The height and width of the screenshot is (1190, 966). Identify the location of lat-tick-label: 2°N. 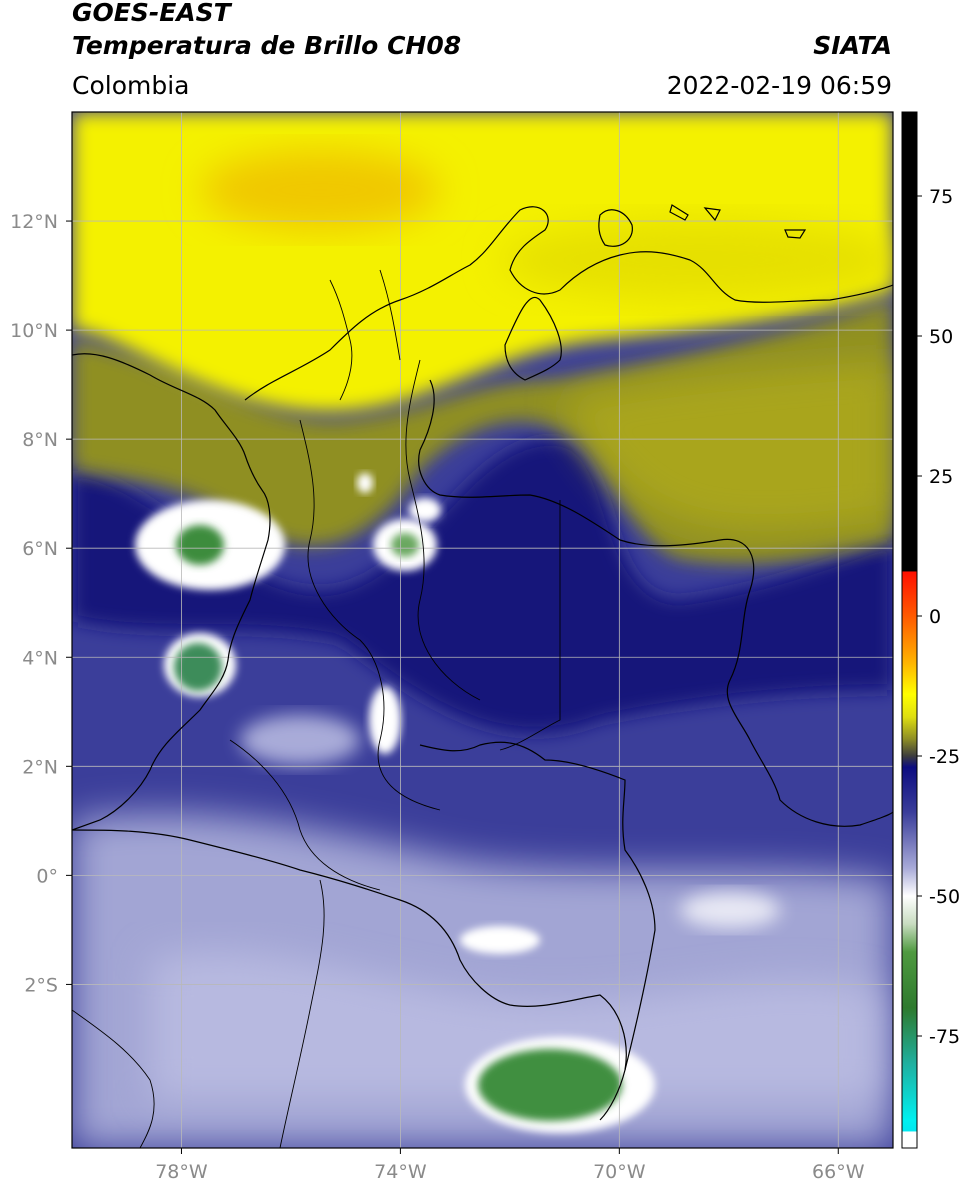
(40, 767).